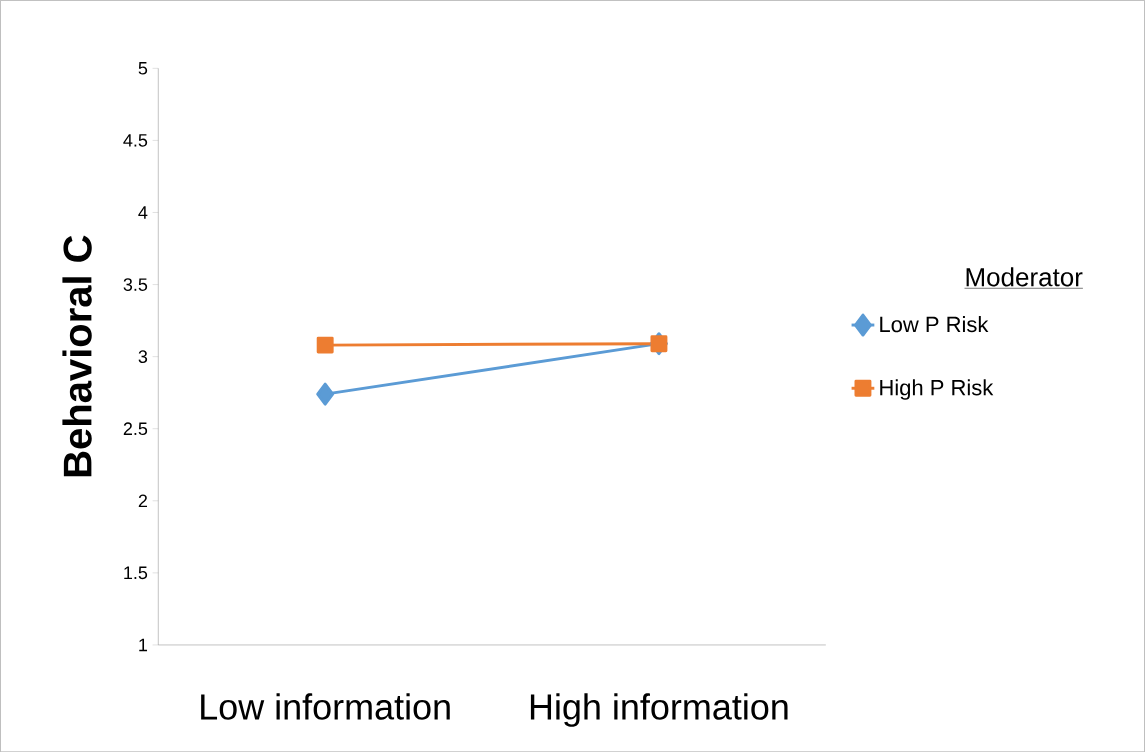 The height and width of the screenshot is (752, 1145). Describe the element at coordinates (143, 644) in the screenshot. I see `y-tick-label: 1` at that location.